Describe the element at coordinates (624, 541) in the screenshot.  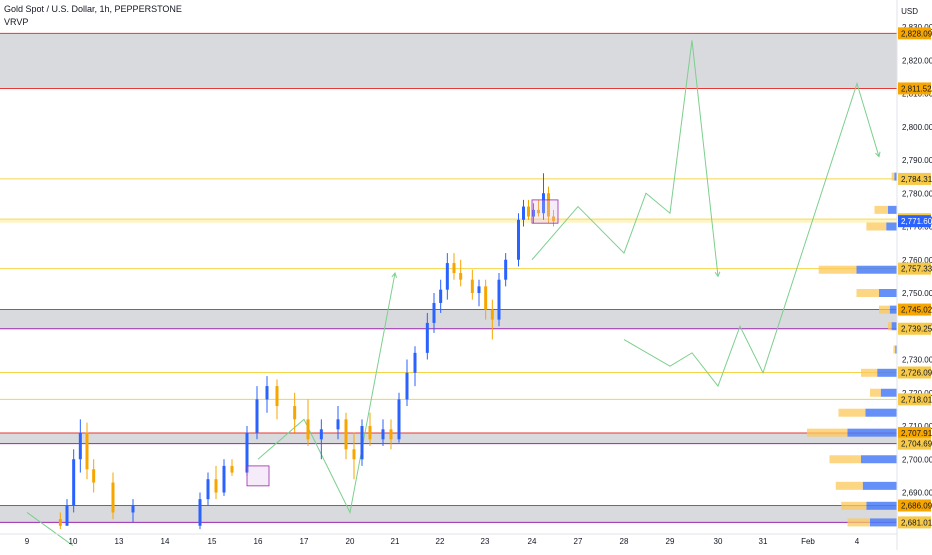
I see `x-tick-label: 28` at that location.